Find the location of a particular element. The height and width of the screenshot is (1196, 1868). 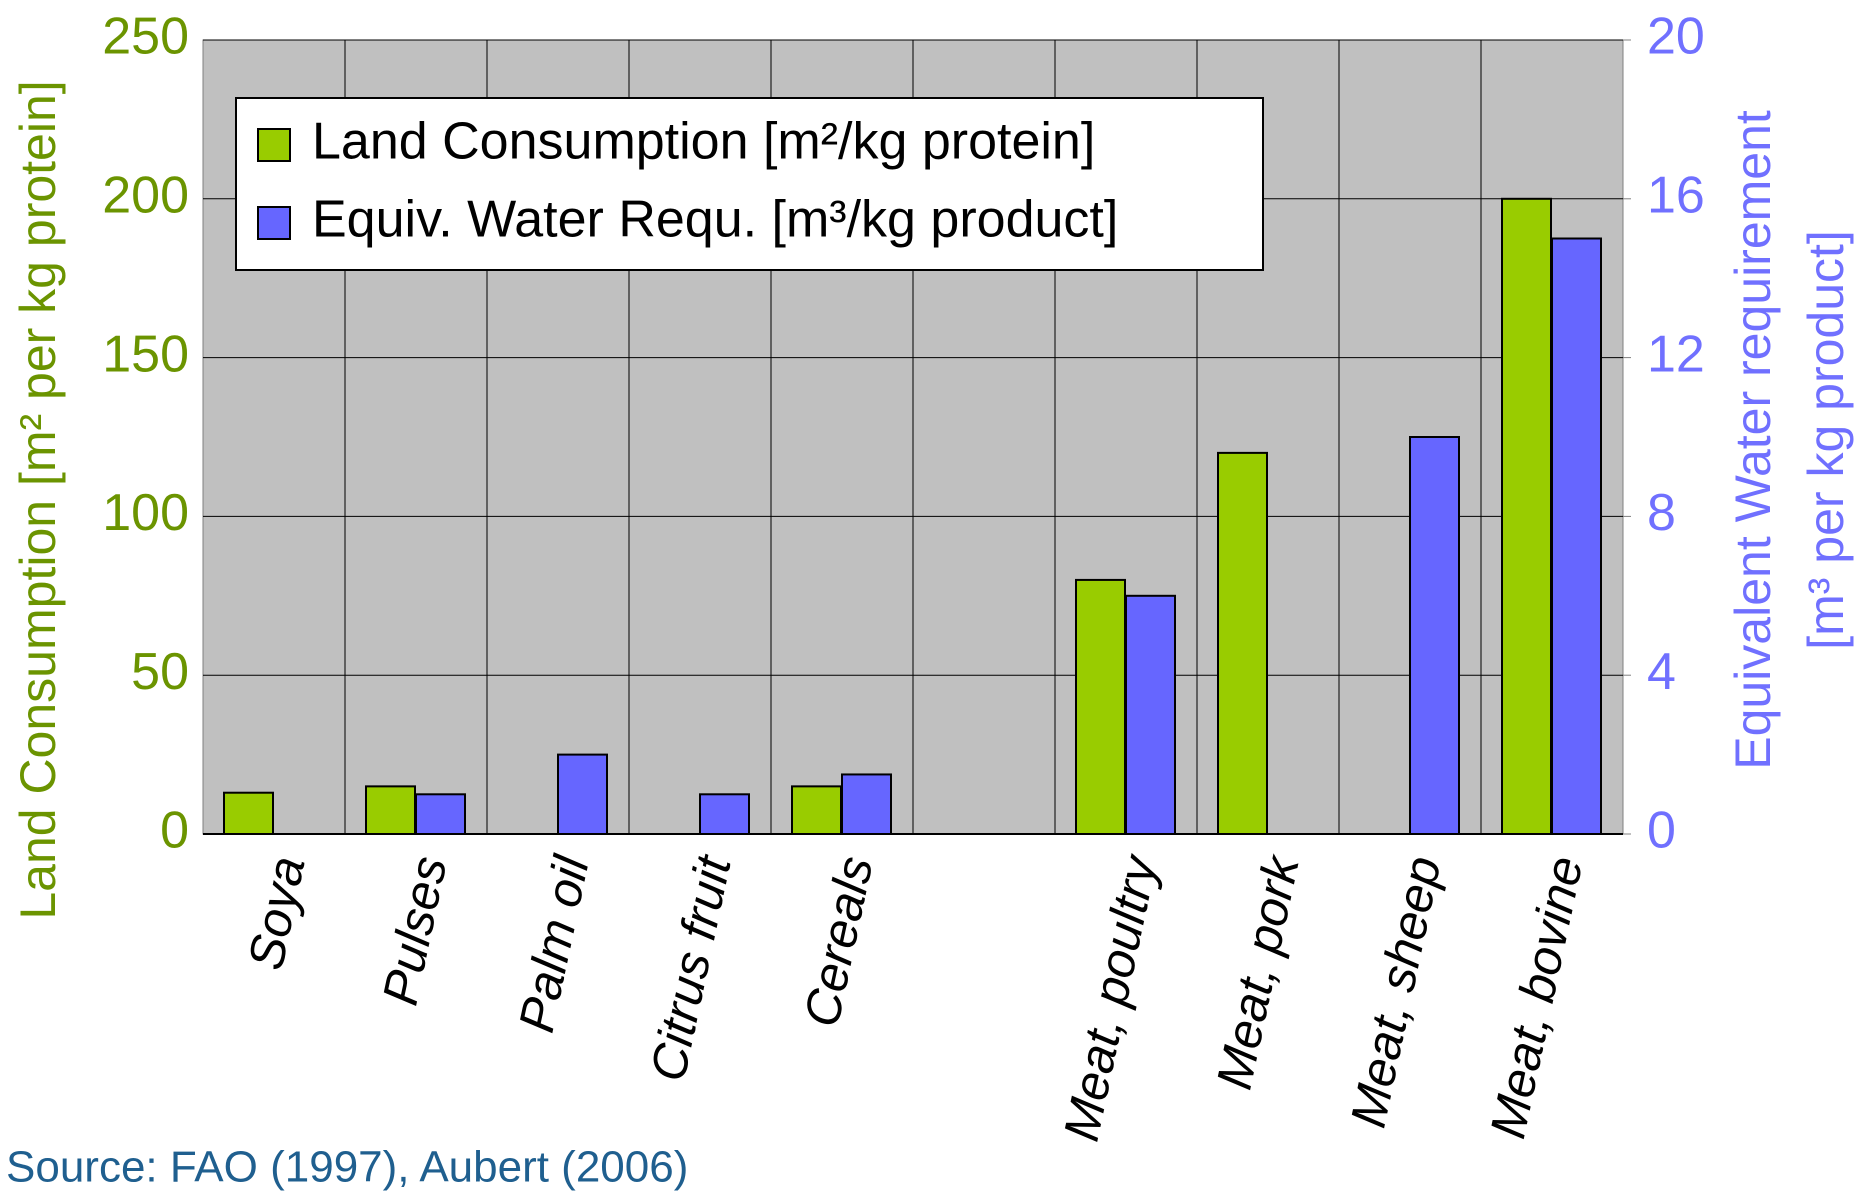

legend-box is located at coordinates (749, 184).